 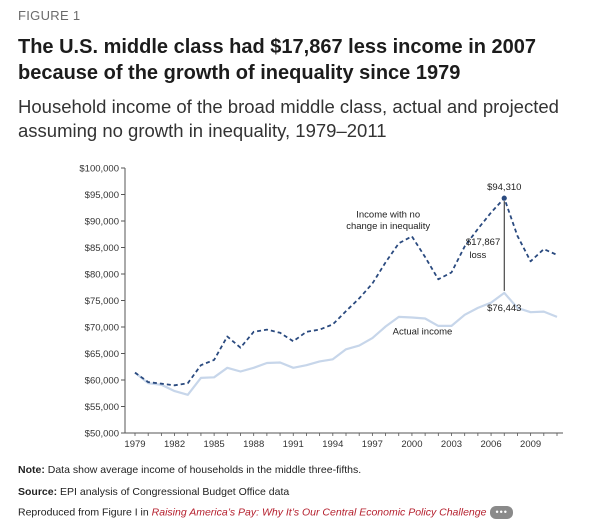 What do you see at coordinates (85, 512) in the screenshot?
I see `reproduced-text: Reproduced from Figure I in` at bounding box center [85, 512].